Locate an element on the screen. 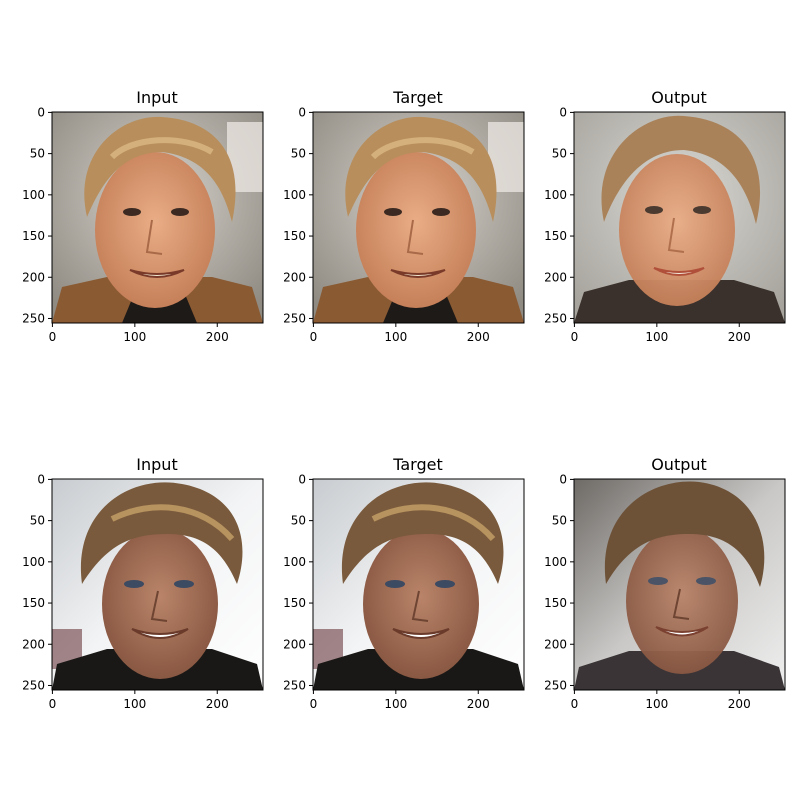  panel-5: Target is located at coordinates (418, 572).